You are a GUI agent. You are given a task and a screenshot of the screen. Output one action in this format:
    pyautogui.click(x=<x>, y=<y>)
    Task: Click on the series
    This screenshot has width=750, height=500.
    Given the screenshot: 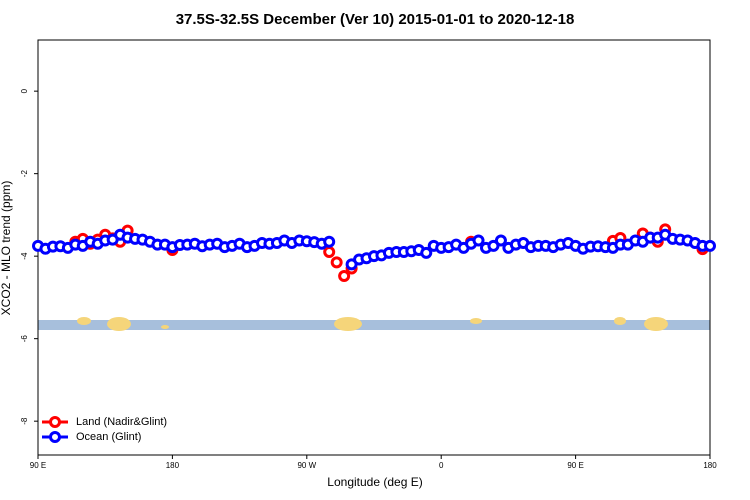 What is the action you would take?
    pyautogui.click(x=374, y=249)
    